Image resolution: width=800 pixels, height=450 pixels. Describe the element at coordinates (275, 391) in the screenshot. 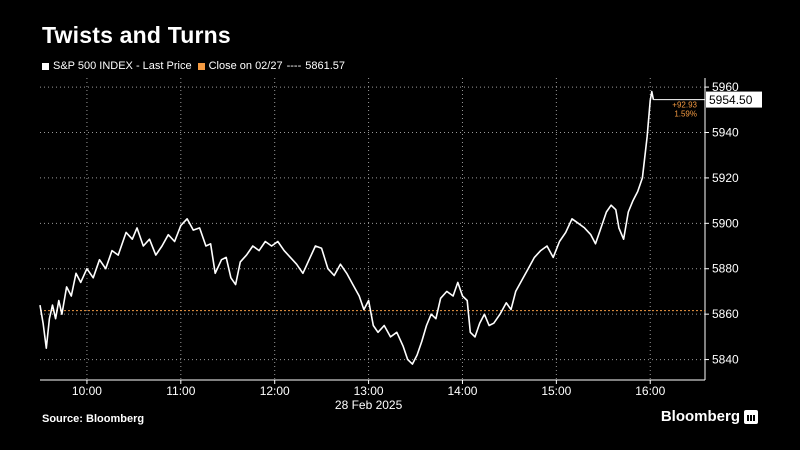

I see `x-tick-label: 12:00` at that location.